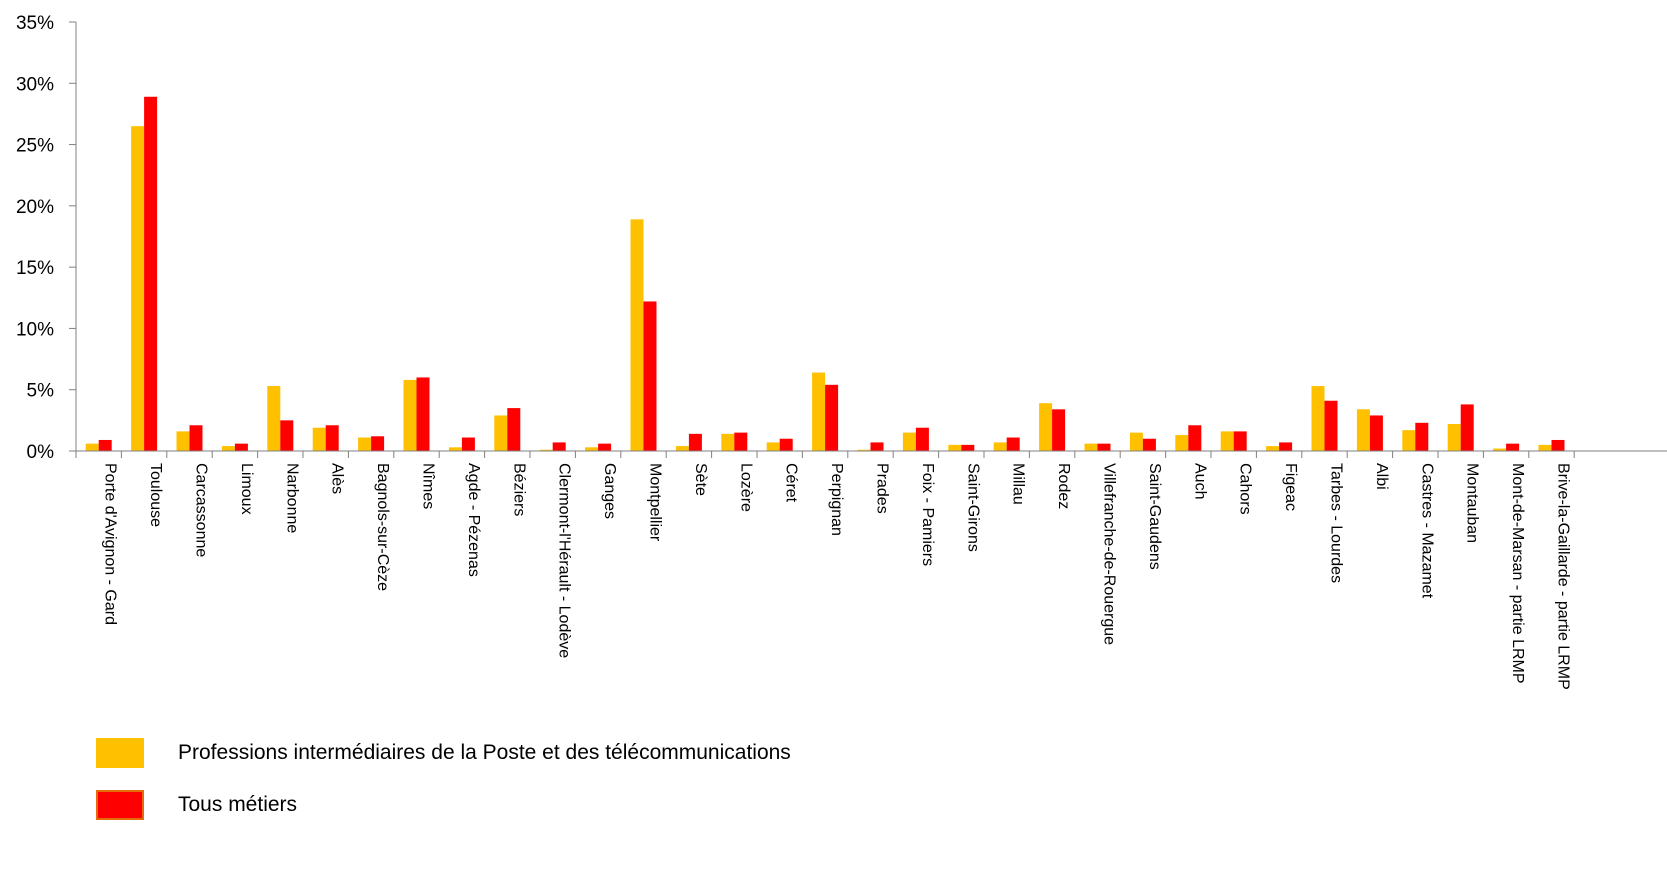 The height and width of the screenshot is (876, 1667). I want to click on legend-item-series-2: Tous métiers, so click(443, 805).